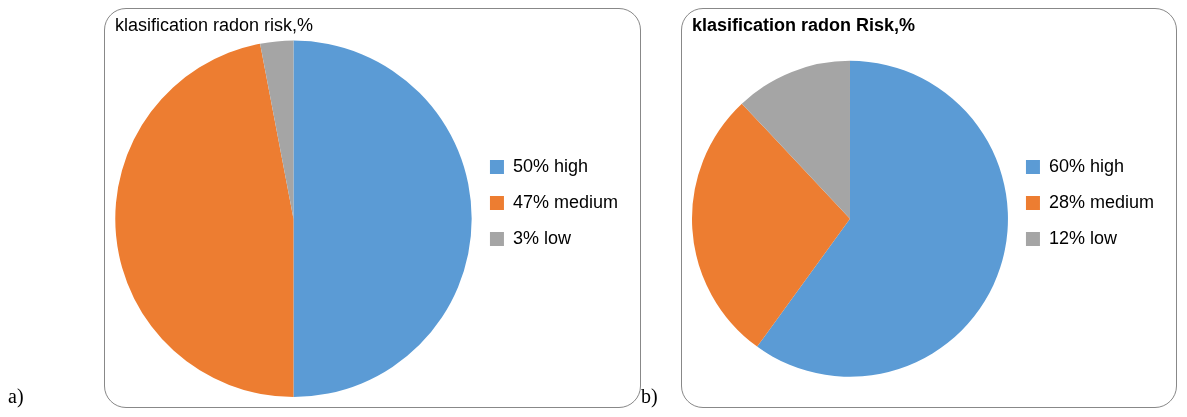 The image size is (1187, 417). Describe the element at coordinates (565, 201) in the screenshot. I see `legend-label: 47% medium` at that location.